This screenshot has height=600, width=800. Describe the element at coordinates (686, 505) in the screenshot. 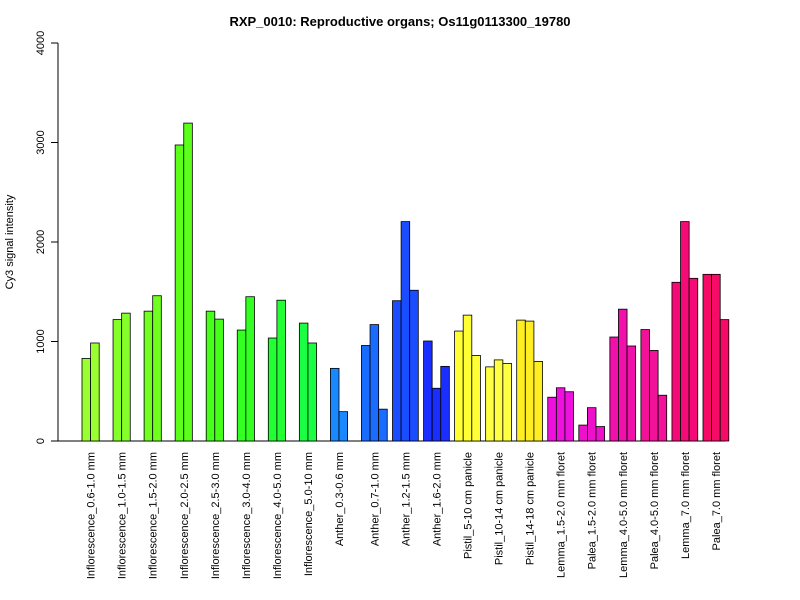

I see `x-tick-label: Lemma_7.0 mm floret` at that location.